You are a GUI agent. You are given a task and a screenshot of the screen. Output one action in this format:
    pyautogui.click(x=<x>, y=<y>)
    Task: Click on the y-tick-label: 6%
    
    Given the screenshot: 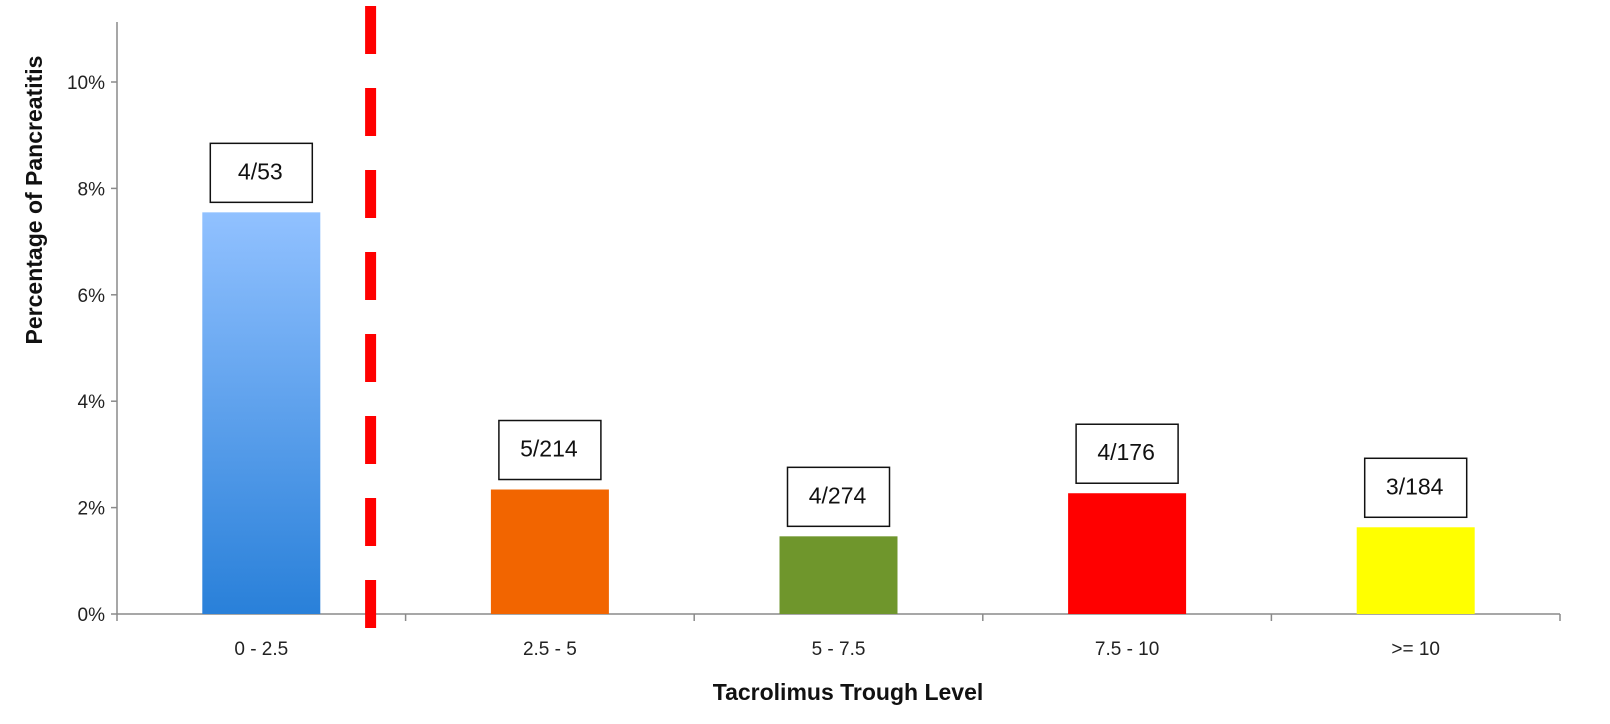 What is the action you would take?
    pyautogui.click(x=92, y=296)
    